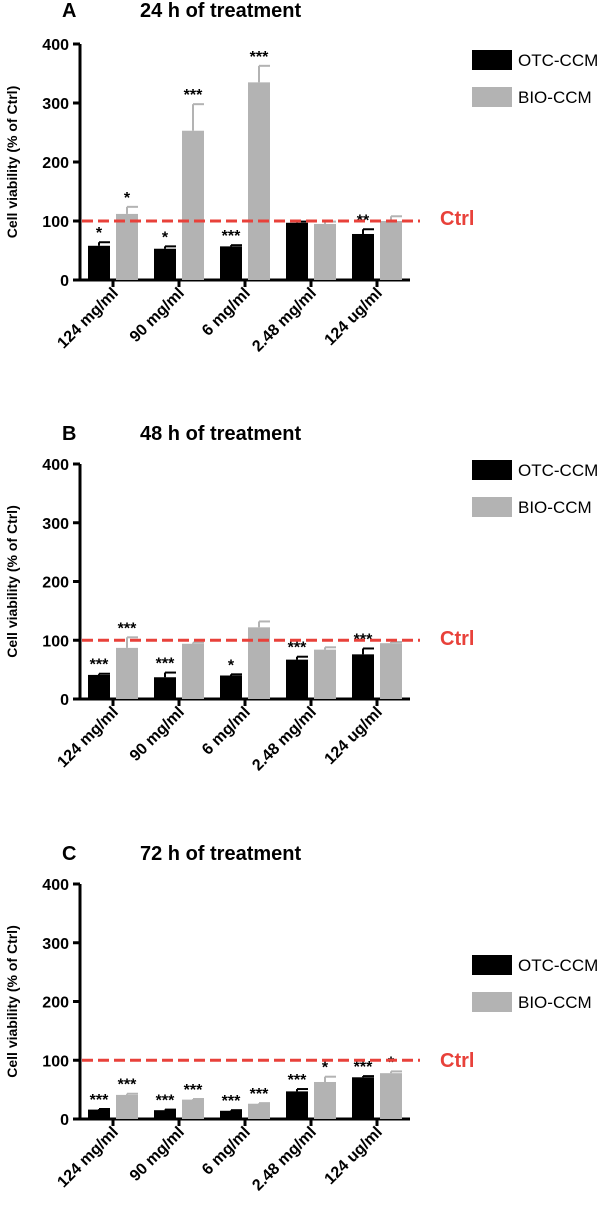  What do you see at coordinates (69, 11) in the screenshot?
I see `panel-letter: A` at bounding box center [69, 11].